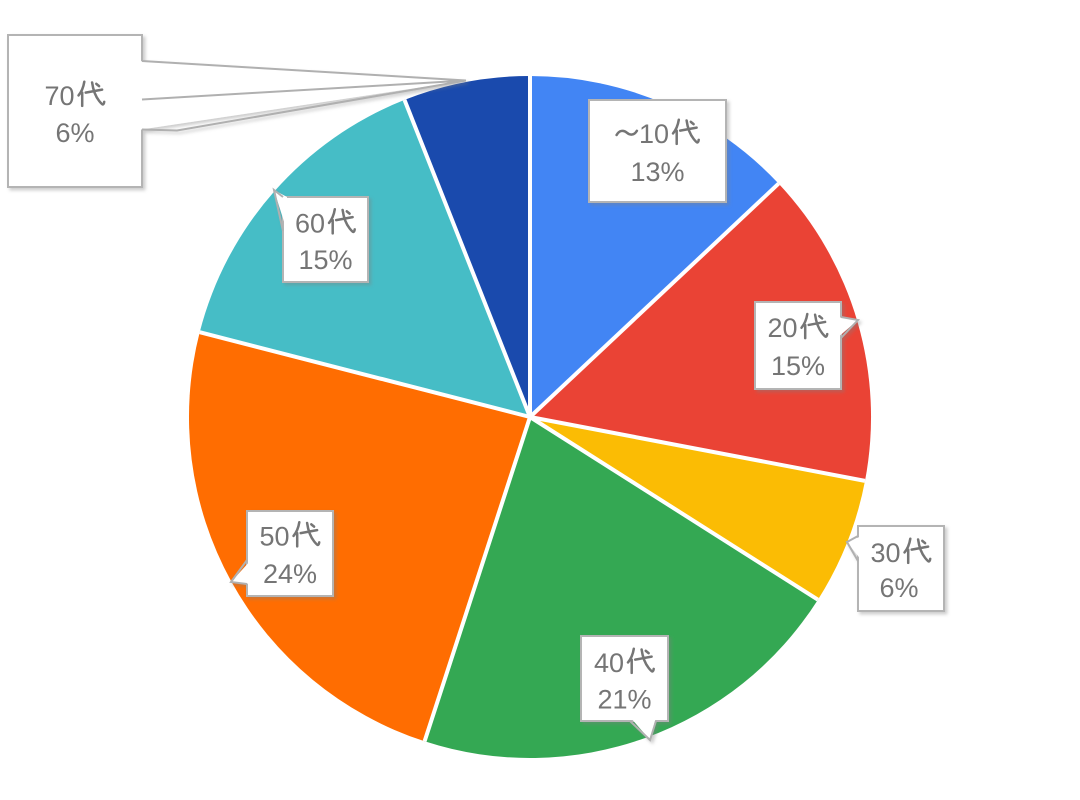 This screenshot has height=800, width=1080. What do you see at coordinates (654, 134) in the screenshot?
I see `svg-text: 10` at bounding box center [654, 134].